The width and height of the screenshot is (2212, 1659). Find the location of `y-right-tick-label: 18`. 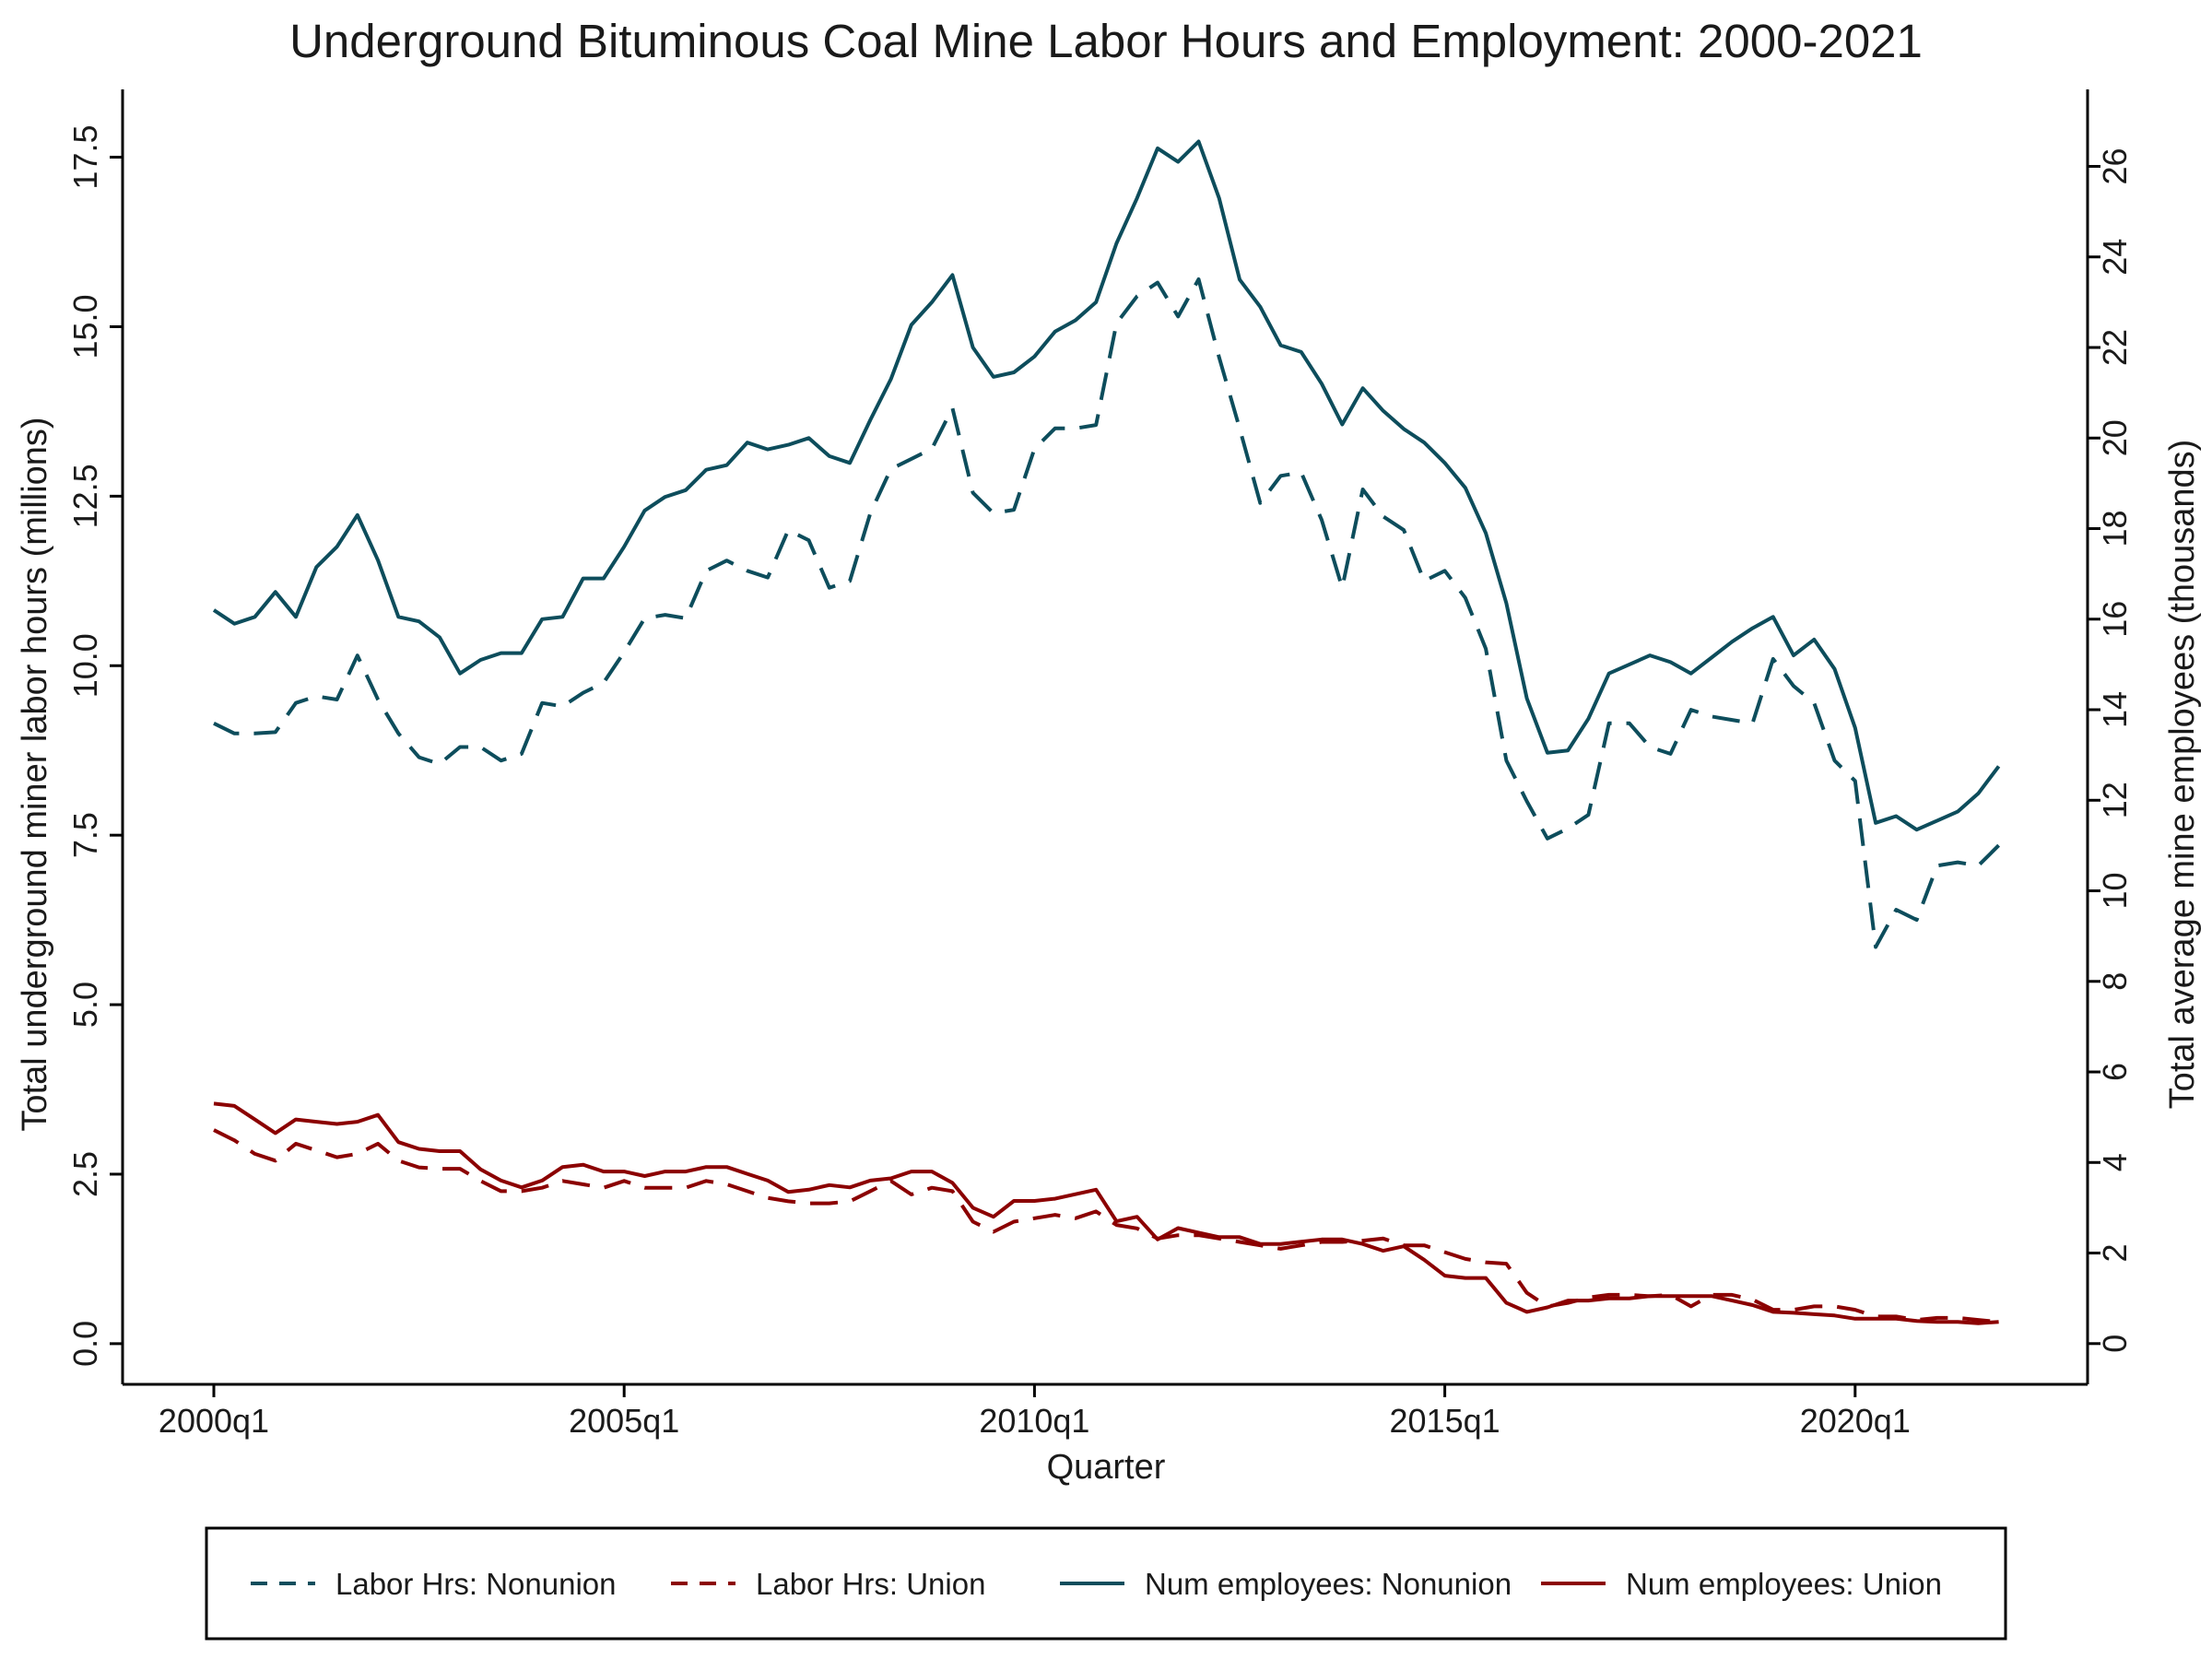

y-right-tick-label: 18 is located at coordinates (2115, 528).